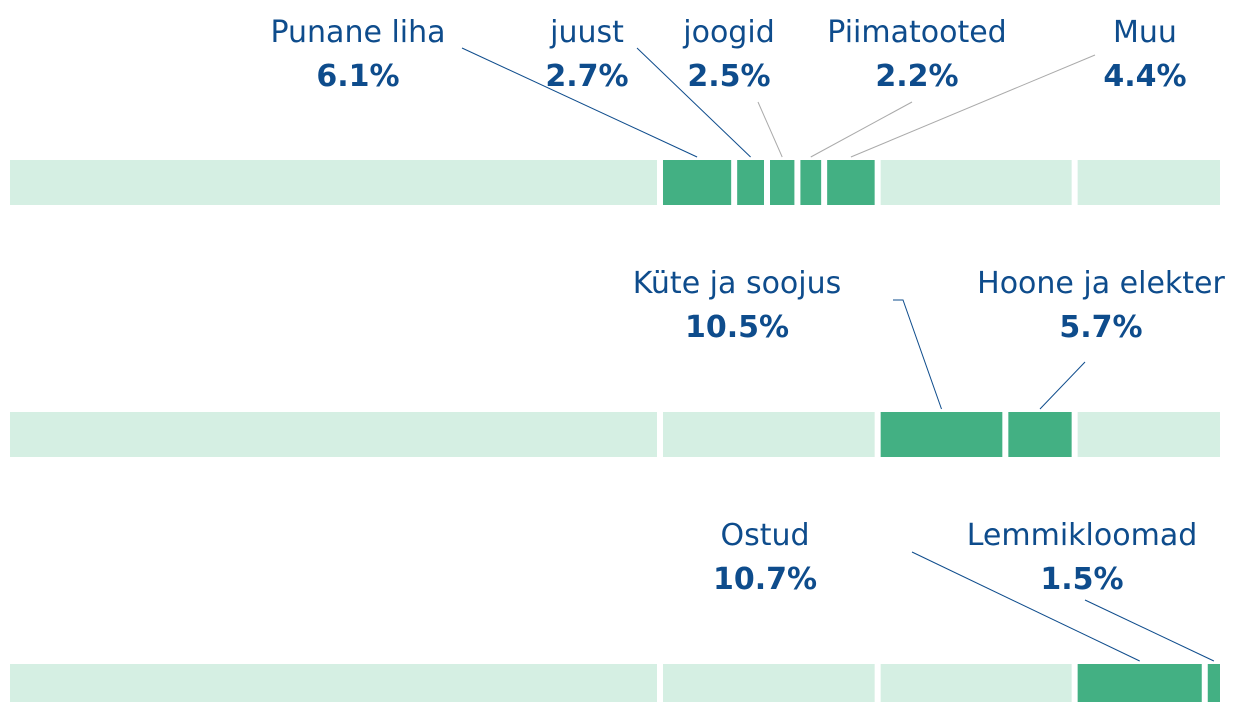 The height and width of the screenshot is (702, 1243). Describe the element at coordinates (357, 76) in the screenshot. I see `item-value: 6.1%` at that location.